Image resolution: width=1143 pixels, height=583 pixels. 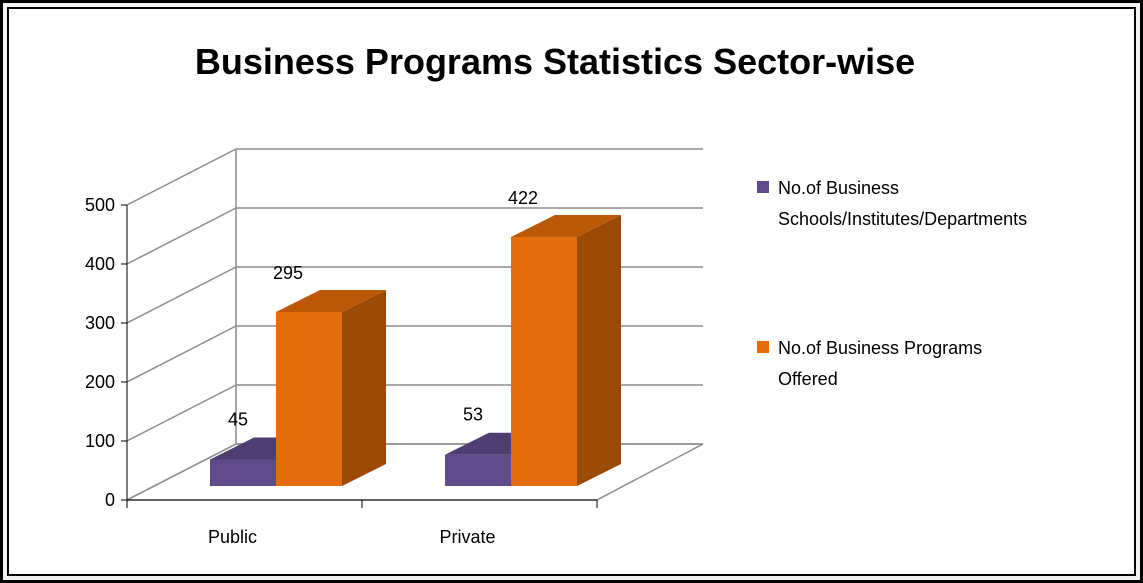 What do you see at coordinates (100, 323) in the screenshot?
I see `y-tick-label: 300` at bounding box center [100, 323].